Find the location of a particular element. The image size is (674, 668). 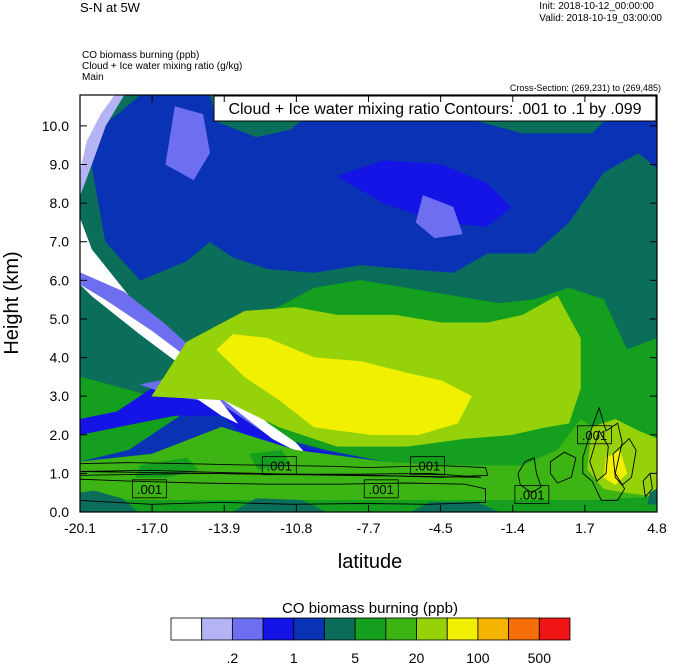

y-tick-label: 7.0 is located at coordinates (60, 242).